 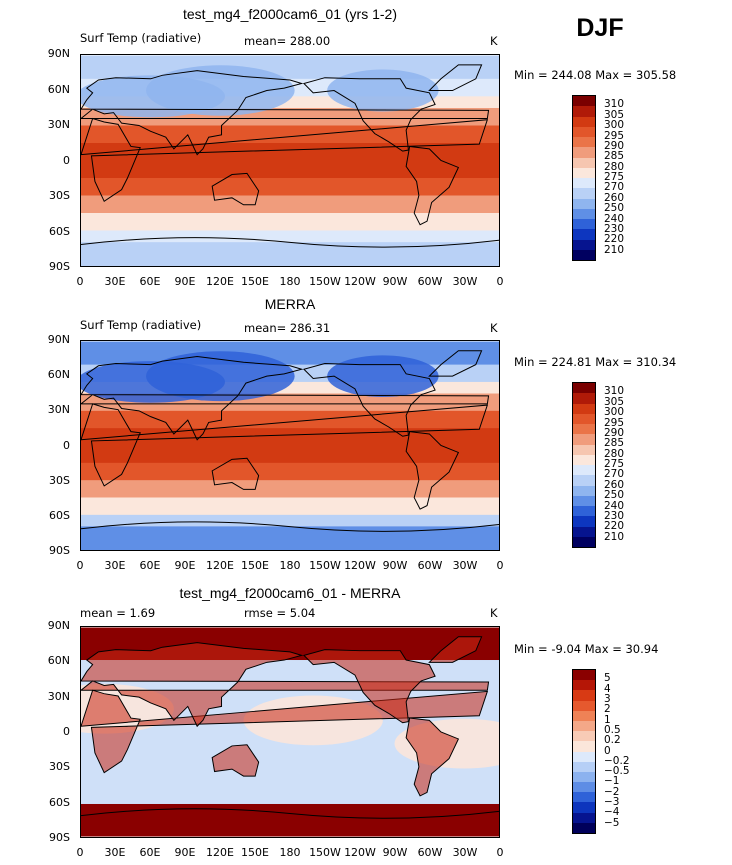 I want to click on x-tick-label: 60E, so click(x=150, y=565).